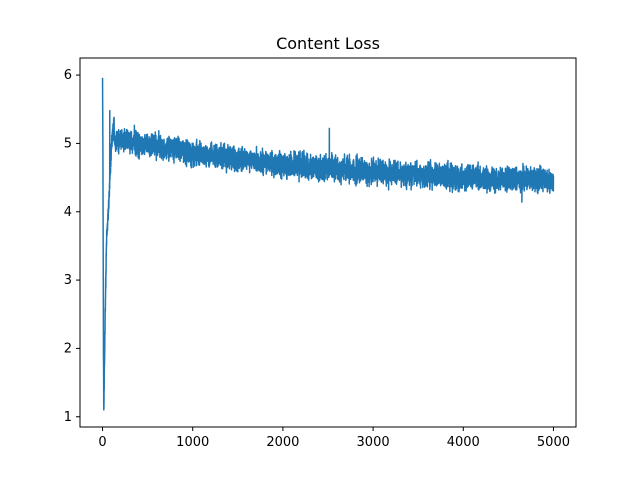 This screenshot has width=640, height=480. What do you see at coordinates (68, 348) in the screenshot?
I see `y-tick-label: 2` at bounding box center [68, 348].